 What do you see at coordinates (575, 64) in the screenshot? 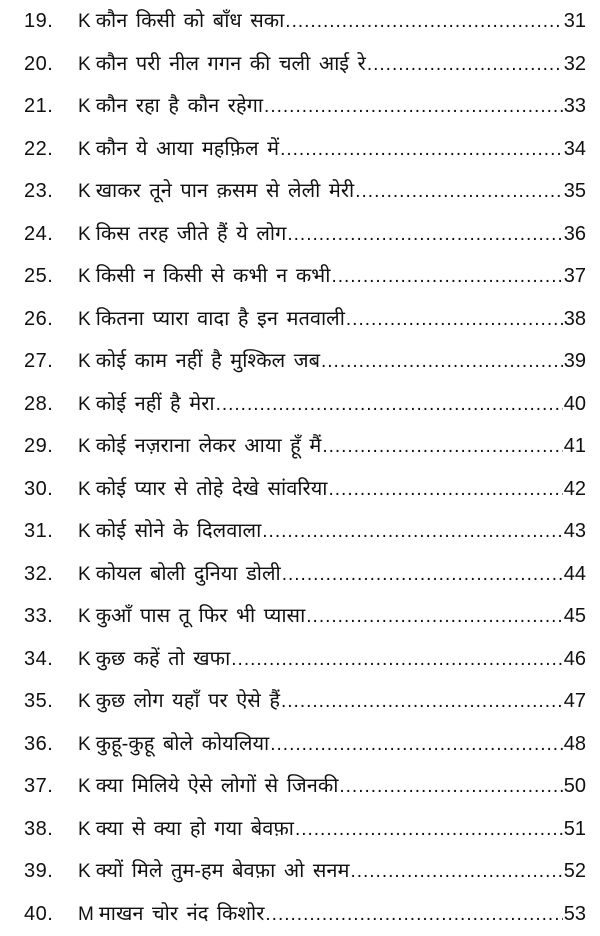
I see `toc-entry-page-number: 32` at bounding box center [575, 64].